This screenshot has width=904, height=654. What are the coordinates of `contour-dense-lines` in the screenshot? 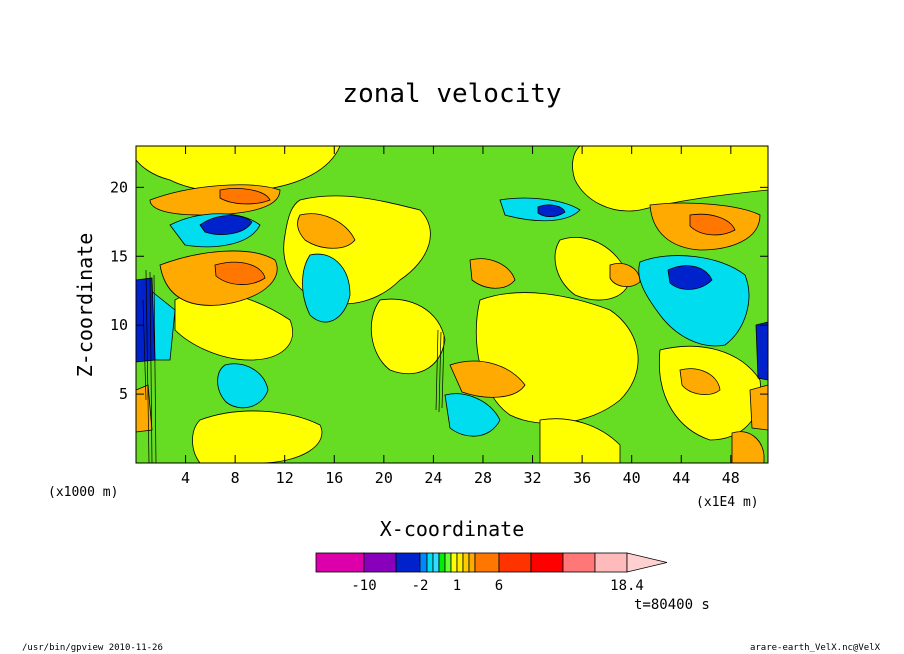 It's located at (293, 366).